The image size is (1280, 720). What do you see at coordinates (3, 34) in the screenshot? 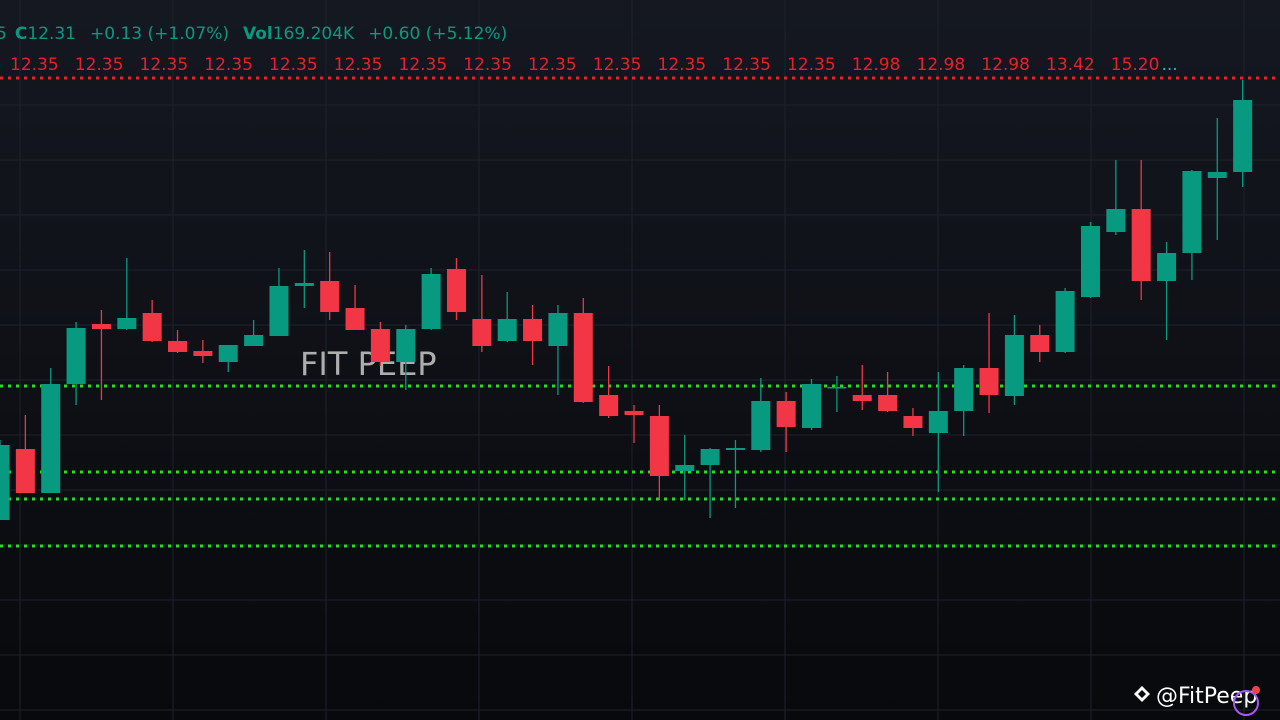
I see `header-prefix: 5` at bounding box center [3, 34].